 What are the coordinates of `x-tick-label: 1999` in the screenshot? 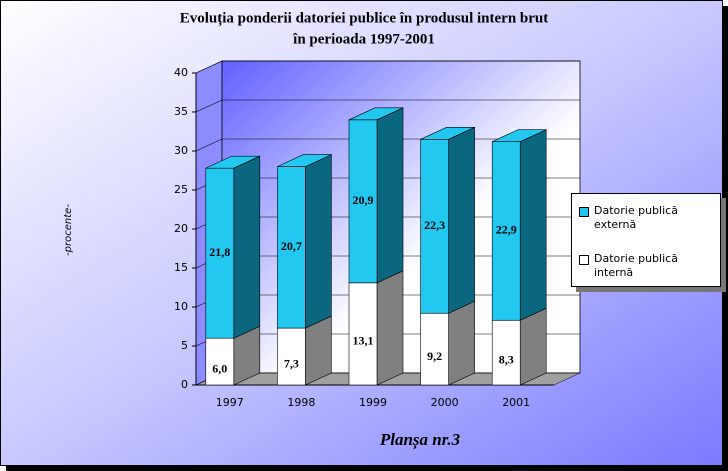 It's located at (373, 402).